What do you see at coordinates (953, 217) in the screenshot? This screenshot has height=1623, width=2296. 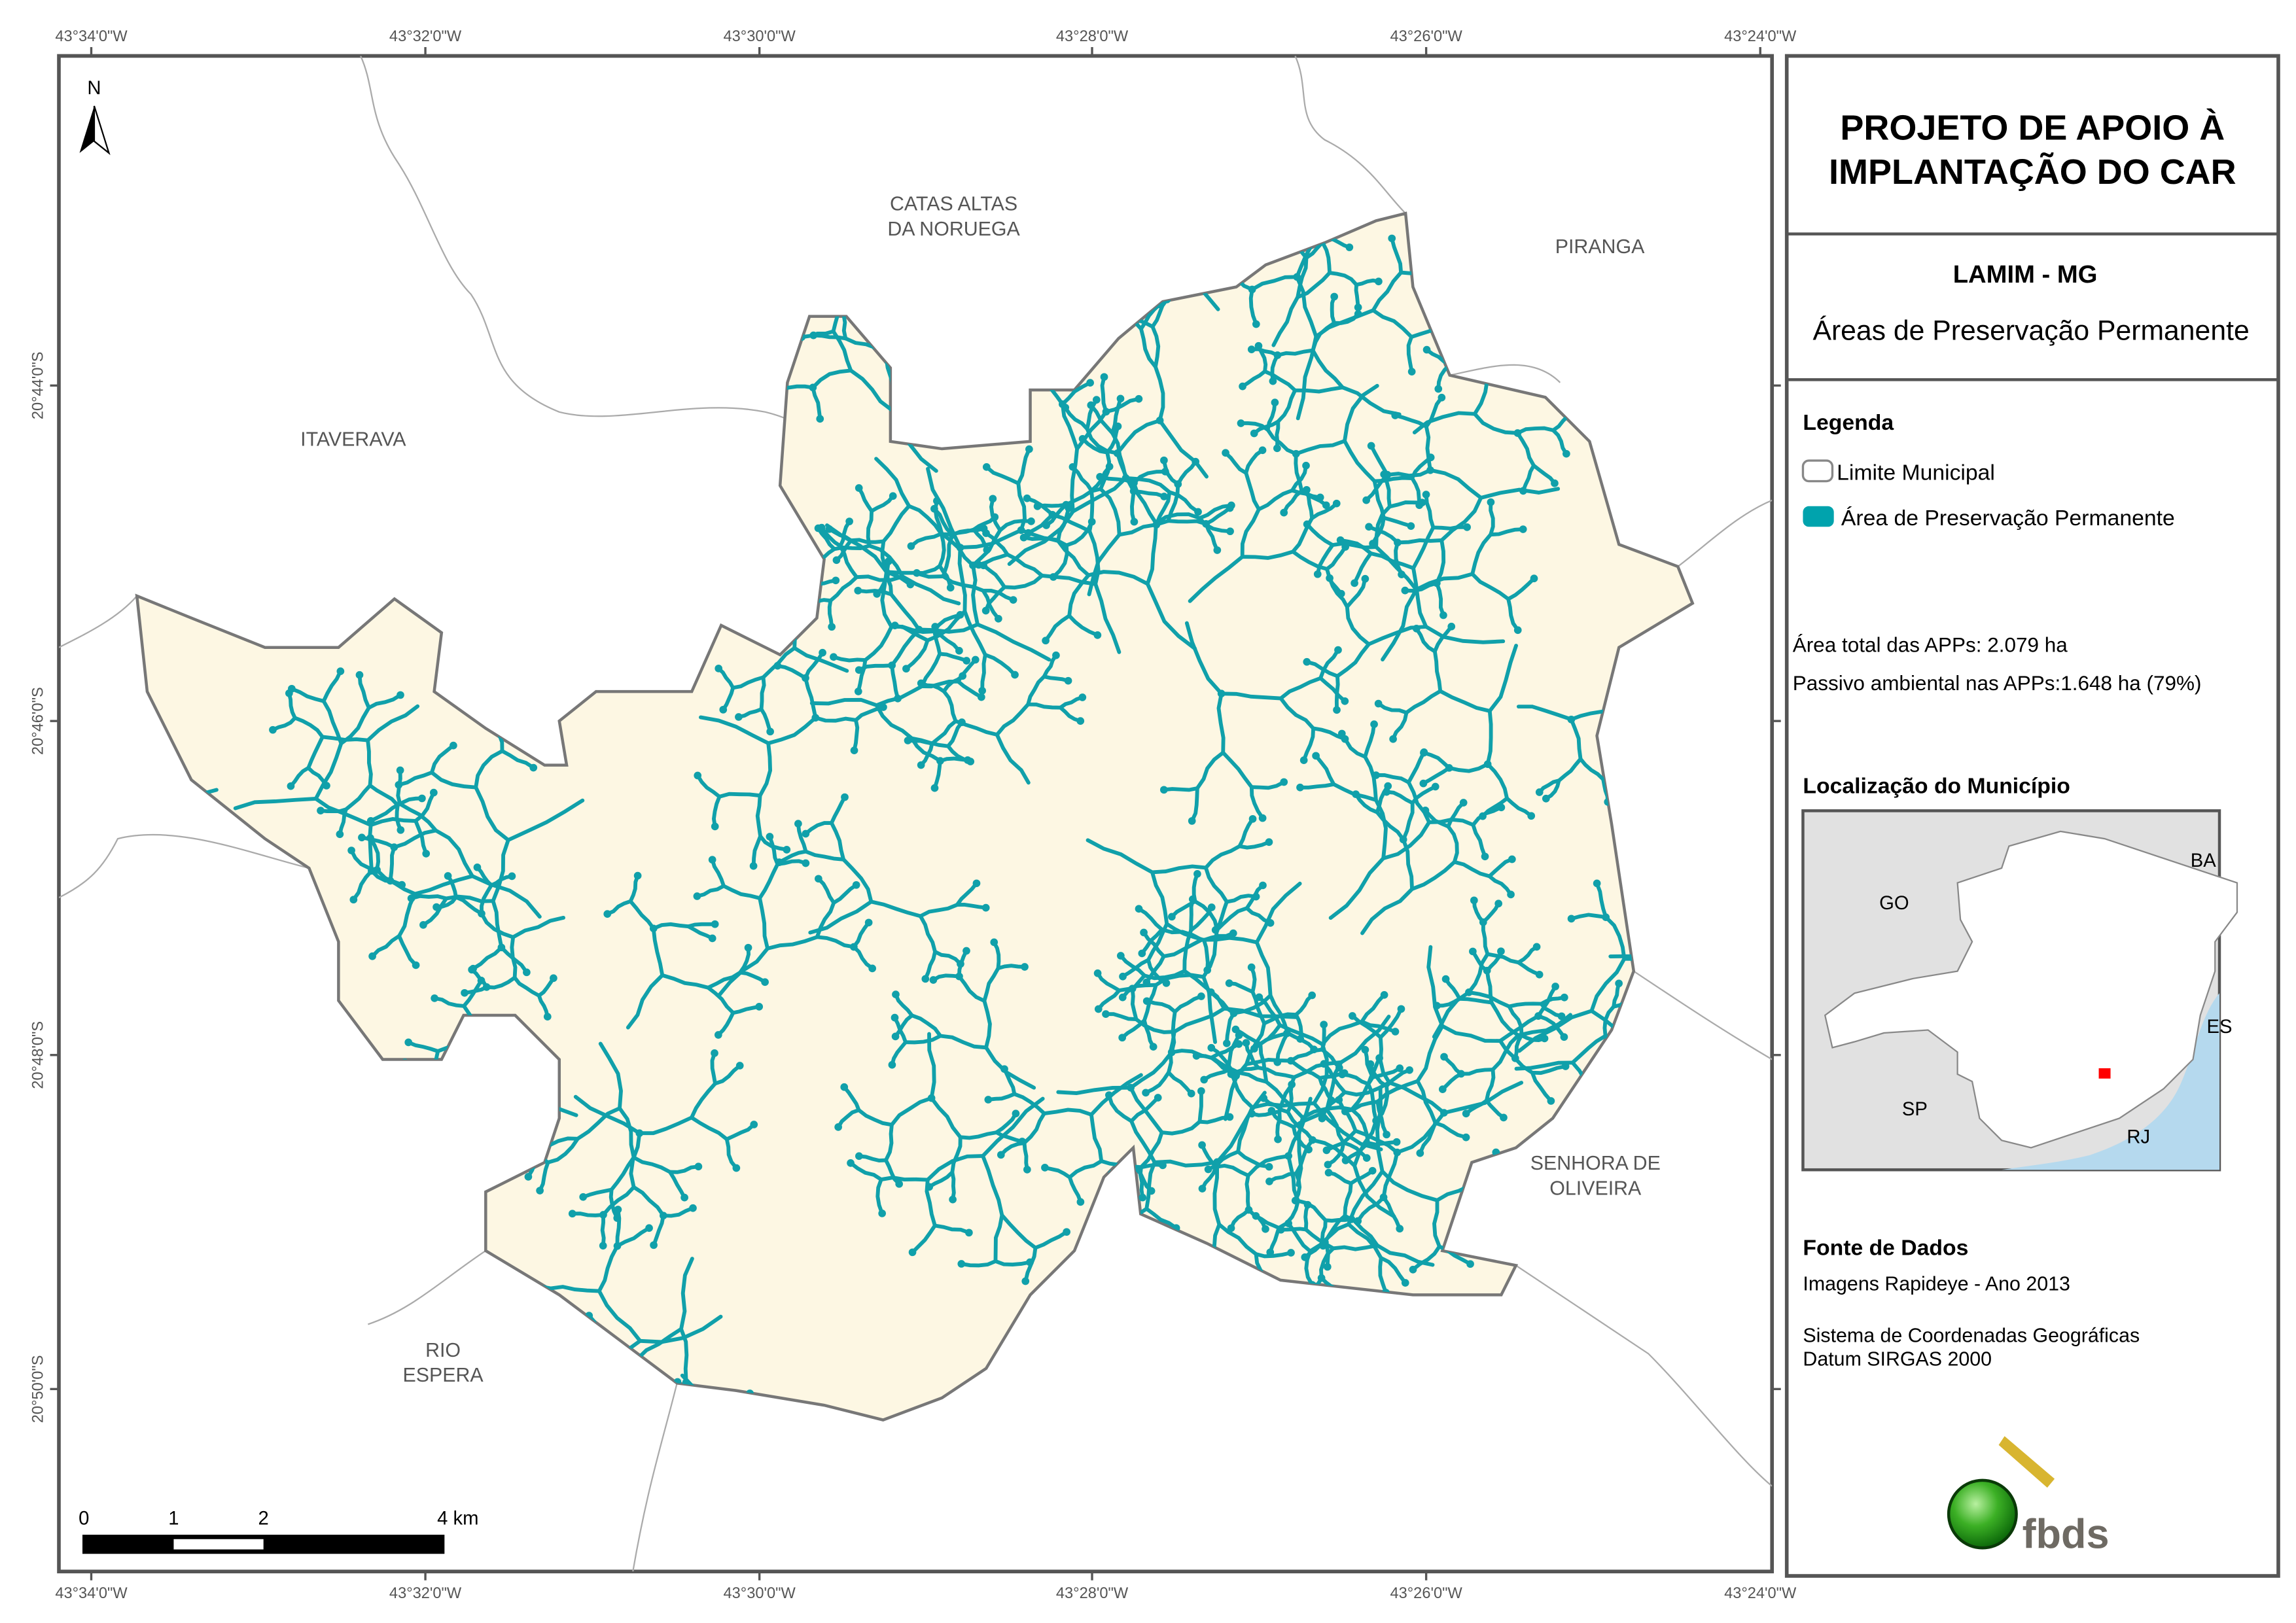 I see `place-label-catas-altas: CATAS ALTAS DA NORUEGA` at bounding box center [953, 217].